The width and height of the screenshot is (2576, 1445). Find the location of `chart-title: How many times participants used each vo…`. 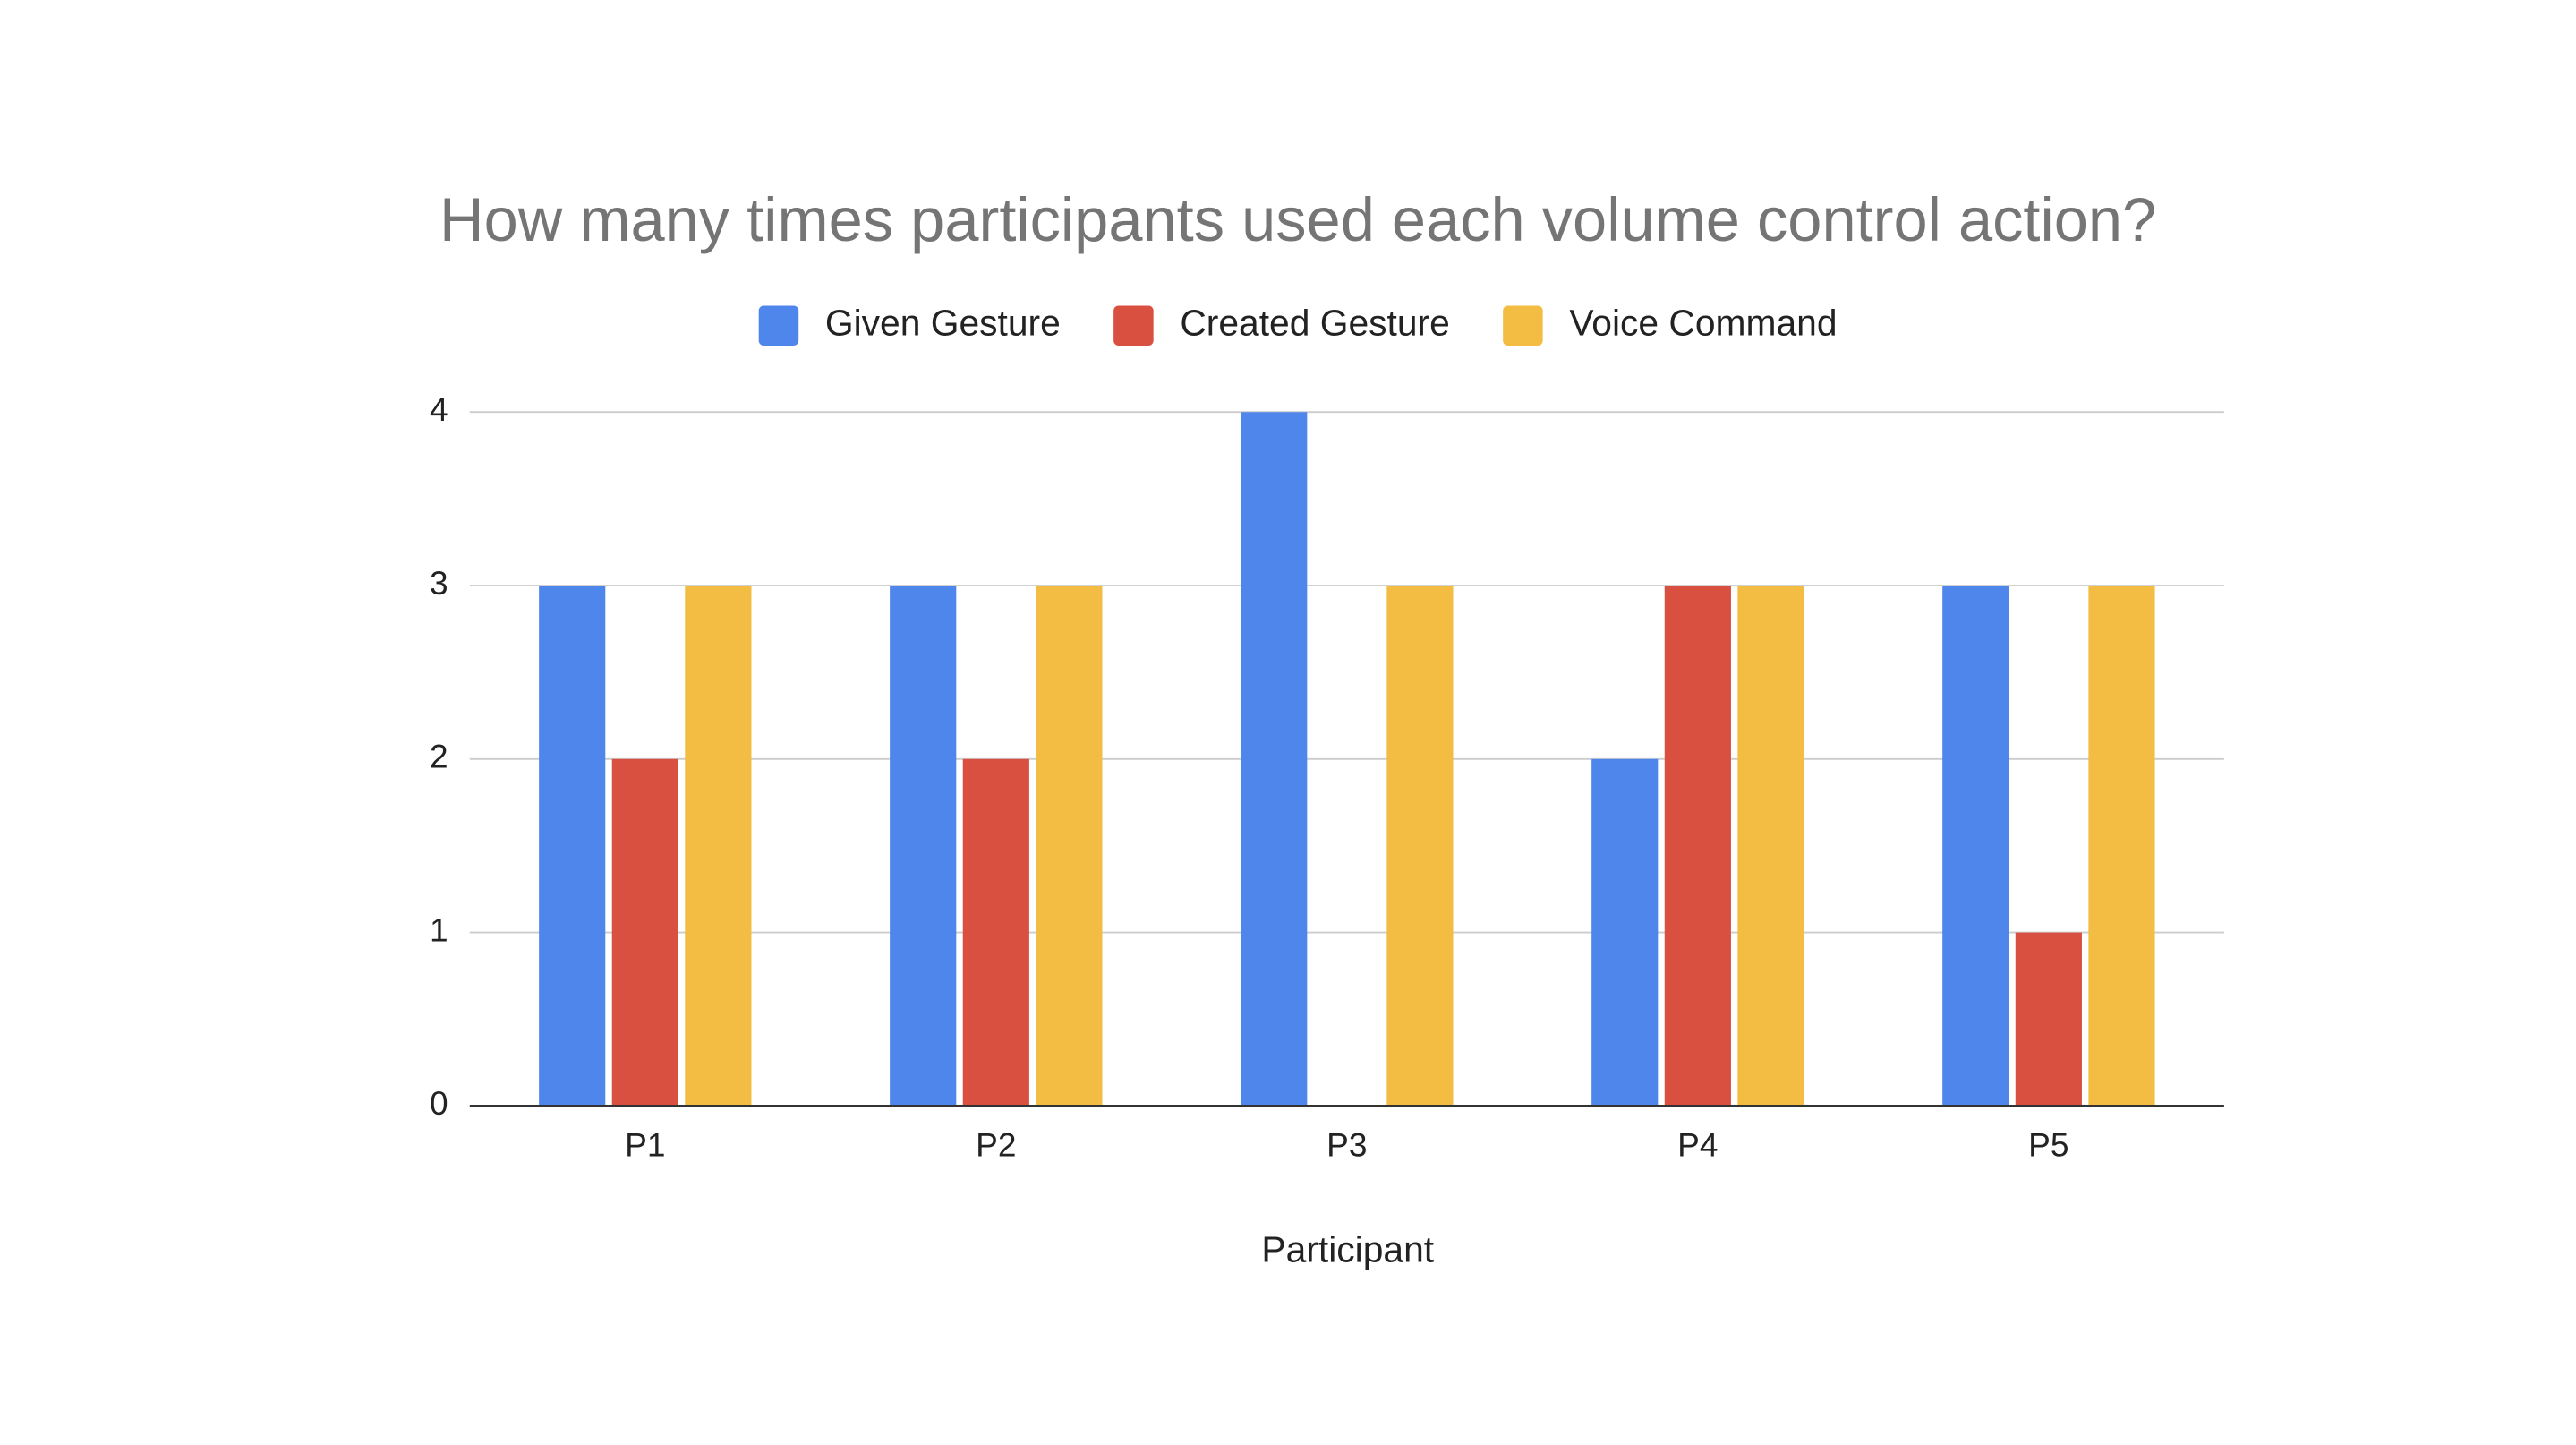

chart-title: How many times participants used each vo… is located at coordinates (1297, 219).